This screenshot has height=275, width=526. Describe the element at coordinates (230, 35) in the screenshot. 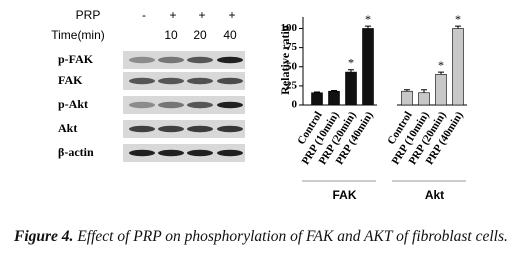

I see `time-value: 40` at that location.